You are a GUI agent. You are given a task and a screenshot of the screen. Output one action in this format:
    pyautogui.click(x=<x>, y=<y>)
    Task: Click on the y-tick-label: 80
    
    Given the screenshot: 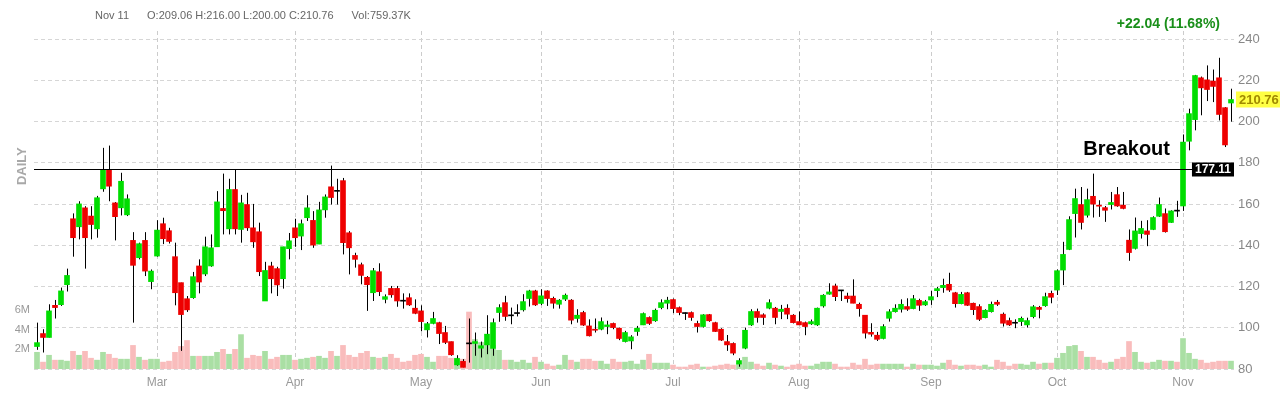 What is the action you would take?
    pyautogui.click(x=1245, y=368)
    